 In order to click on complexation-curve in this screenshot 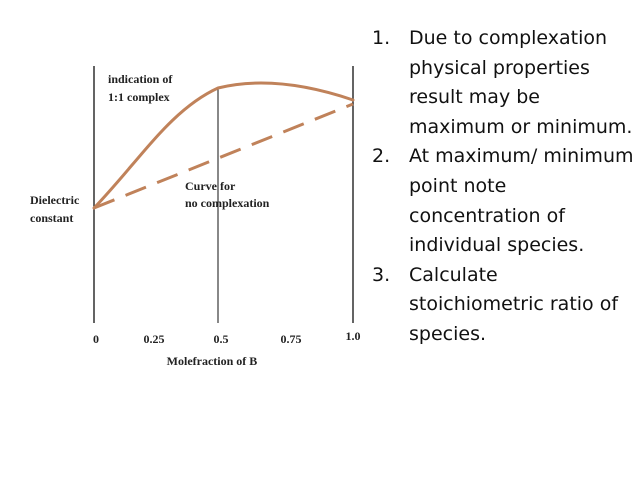, I will do `click(223, 145)`.